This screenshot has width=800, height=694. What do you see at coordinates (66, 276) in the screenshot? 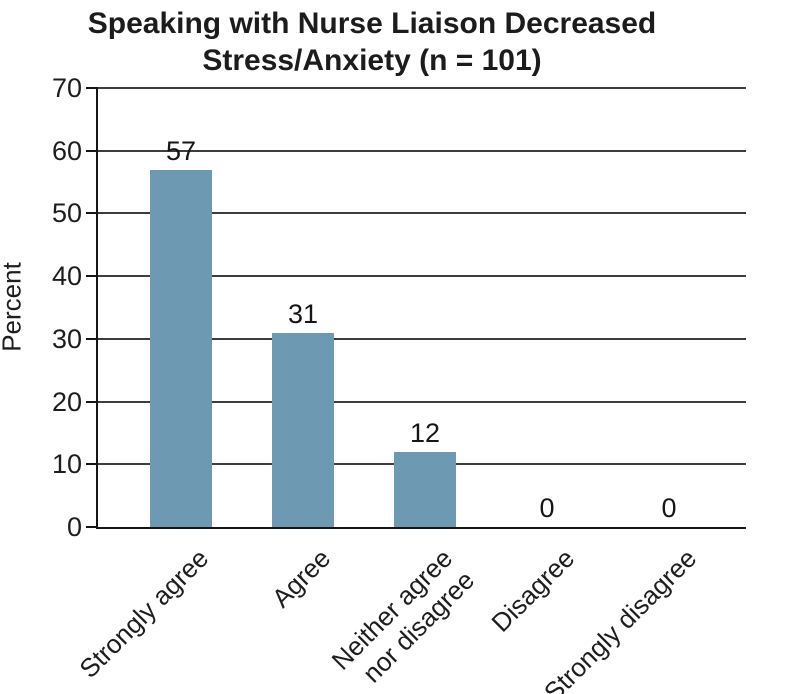
I see `y-tick-label-40: 40` at bounding box center [66, 276].